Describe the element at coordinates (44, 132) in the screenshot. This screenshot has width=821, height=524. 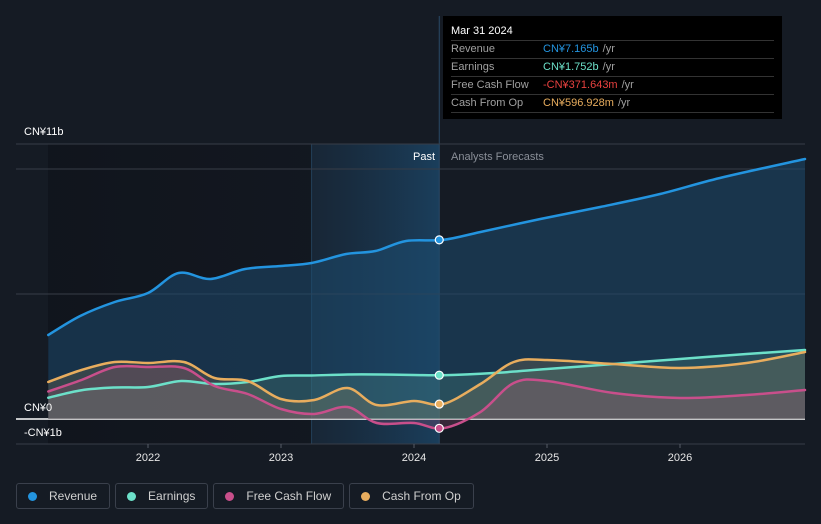
I see `y-tick-label-11b: CN¥11b` at that location.